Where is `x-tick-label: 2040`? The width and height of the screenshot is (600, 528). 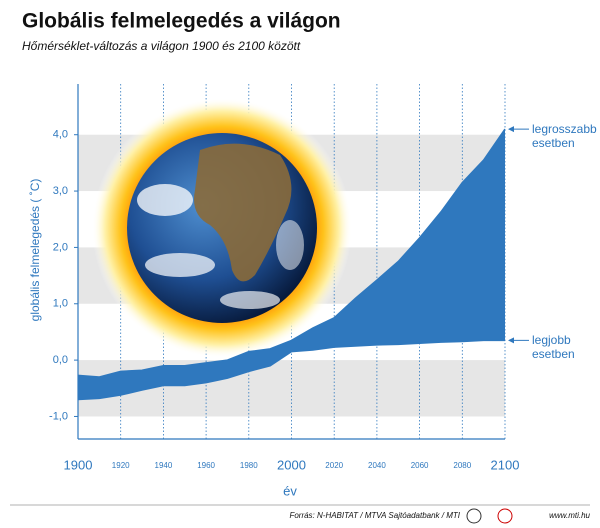 x-tick-label: 2040 is located at coordinates (377, 465).